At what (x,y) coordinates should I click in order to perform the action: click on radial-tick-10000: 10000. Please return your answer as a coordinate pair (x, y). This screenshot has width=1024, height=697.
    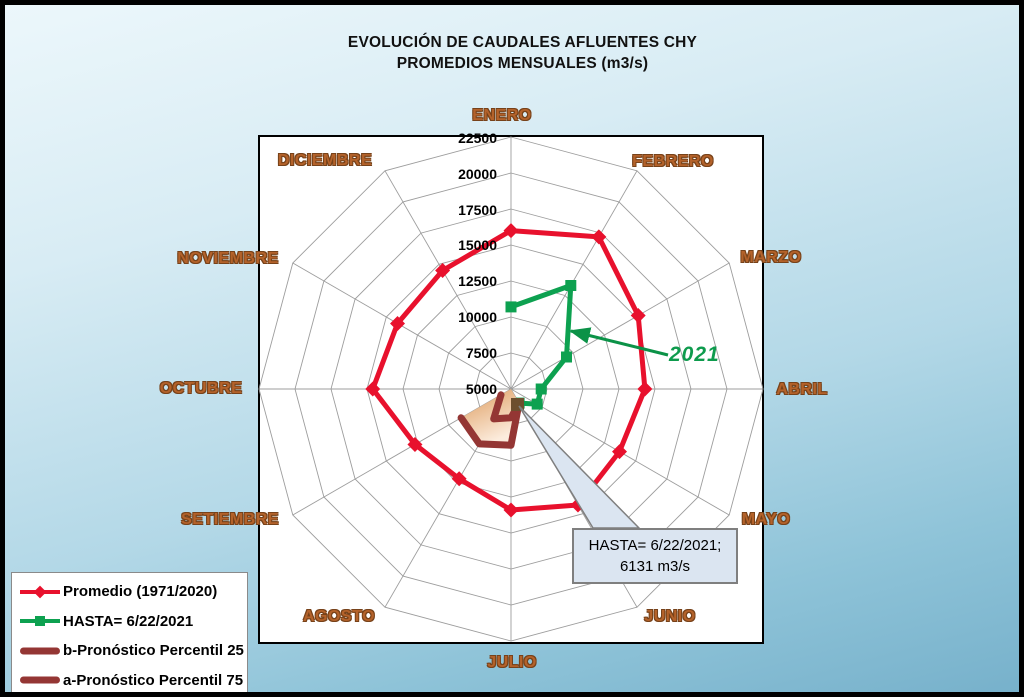
    Looking at the image, I should click on (477, 317).